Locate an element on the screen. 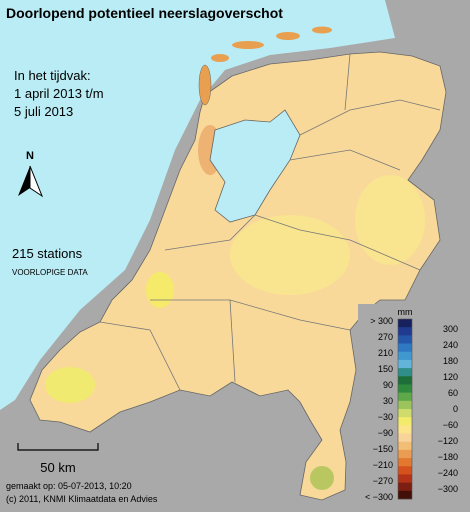 The image size is (470, 512). legend-label: −270 is located at coordinates (383, 481).